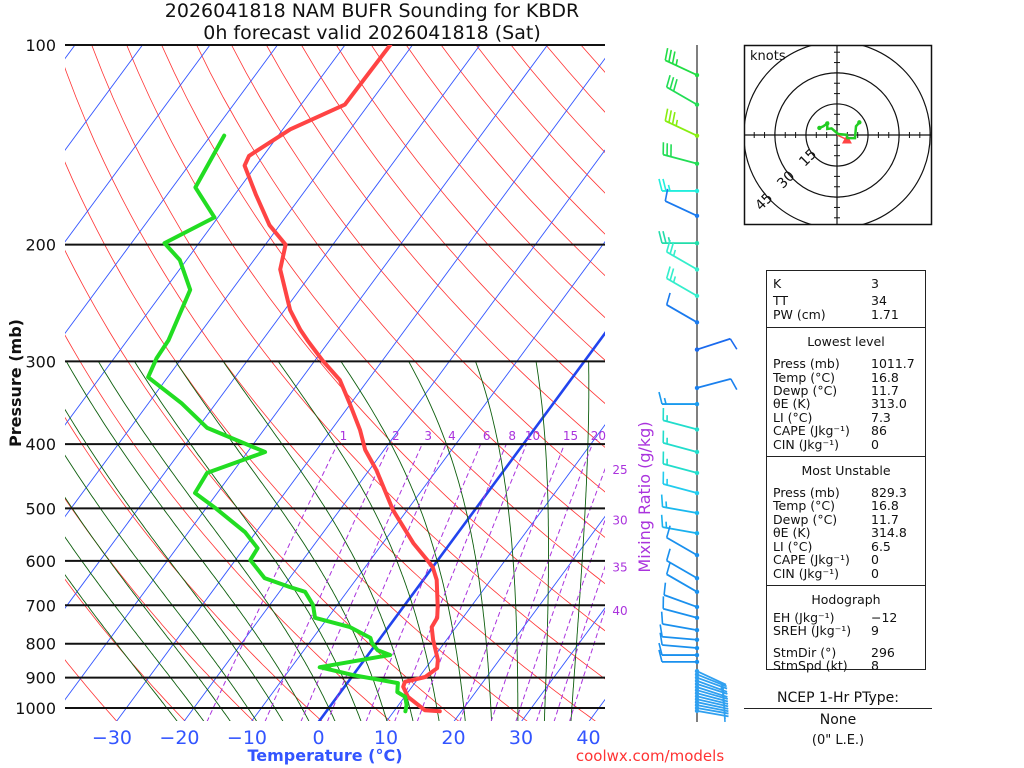 The width and height of the screenshot is (1024, 768). Describe the element at coordinates (846, 666) in the screenshot. I see `stat-row: StmSpd (kt) 8` at that location.